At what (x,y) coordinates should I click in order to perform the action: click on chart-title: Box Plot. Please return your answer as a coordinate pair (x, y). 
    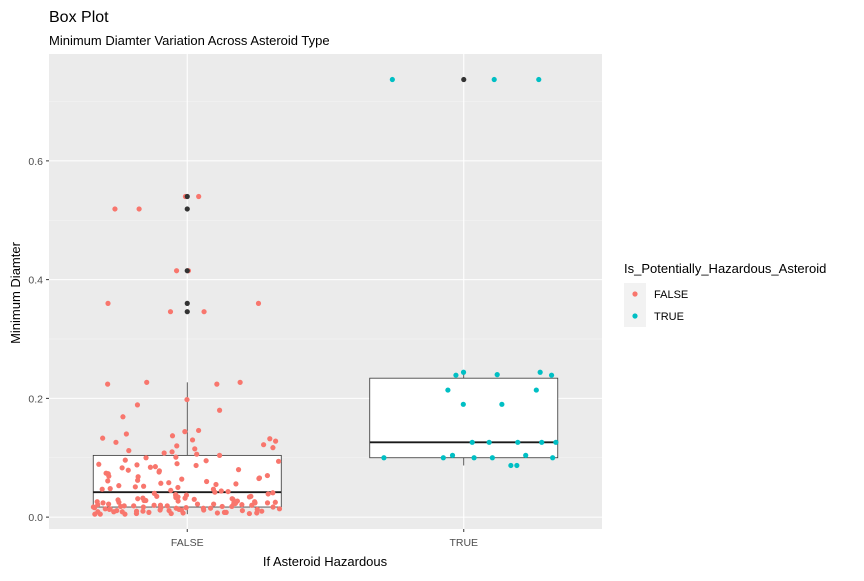
    Looking at the image, I should click on (79, 17).